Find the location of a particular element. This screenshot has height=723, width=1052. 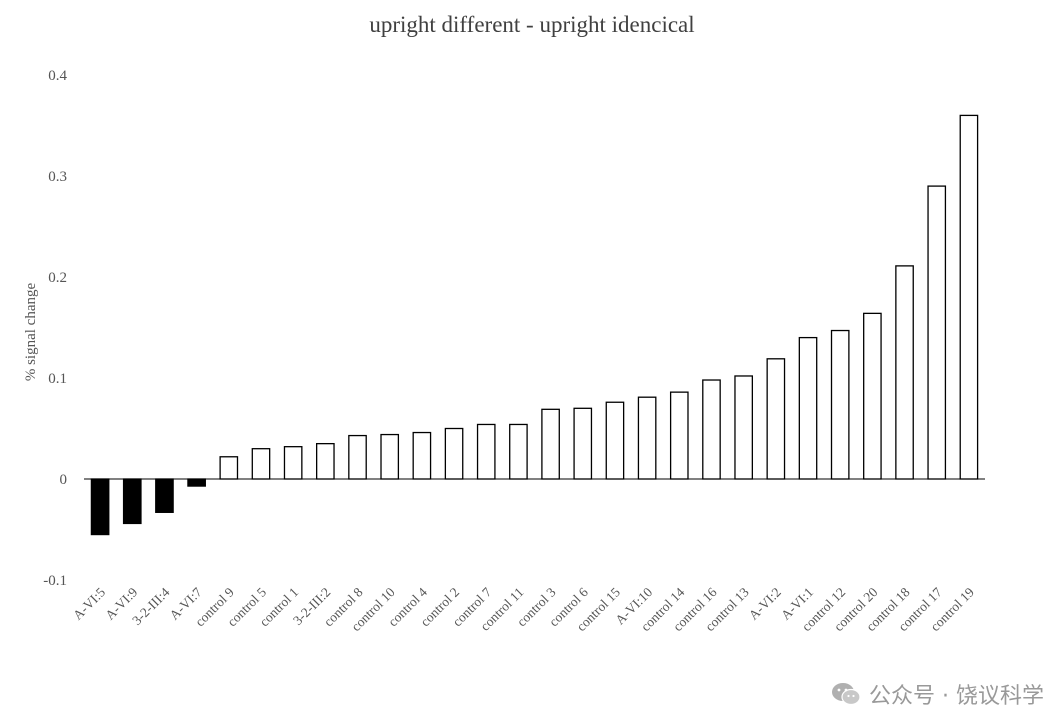

y-tick-label: 0 is located at coordinates (64, 480).